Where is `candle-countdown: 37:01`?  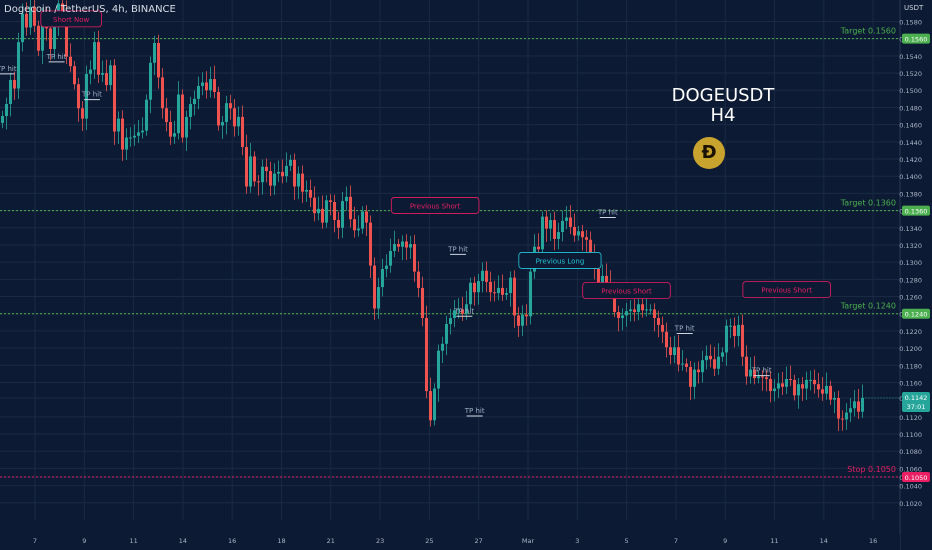 candle-countdown: 37:01 is located at coordinates (916, 407).